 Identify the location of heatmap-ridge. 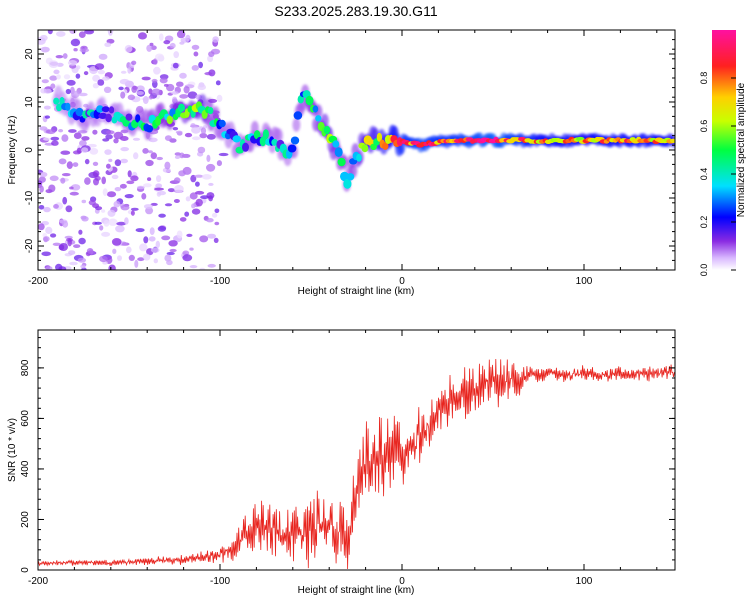
(363, 138).